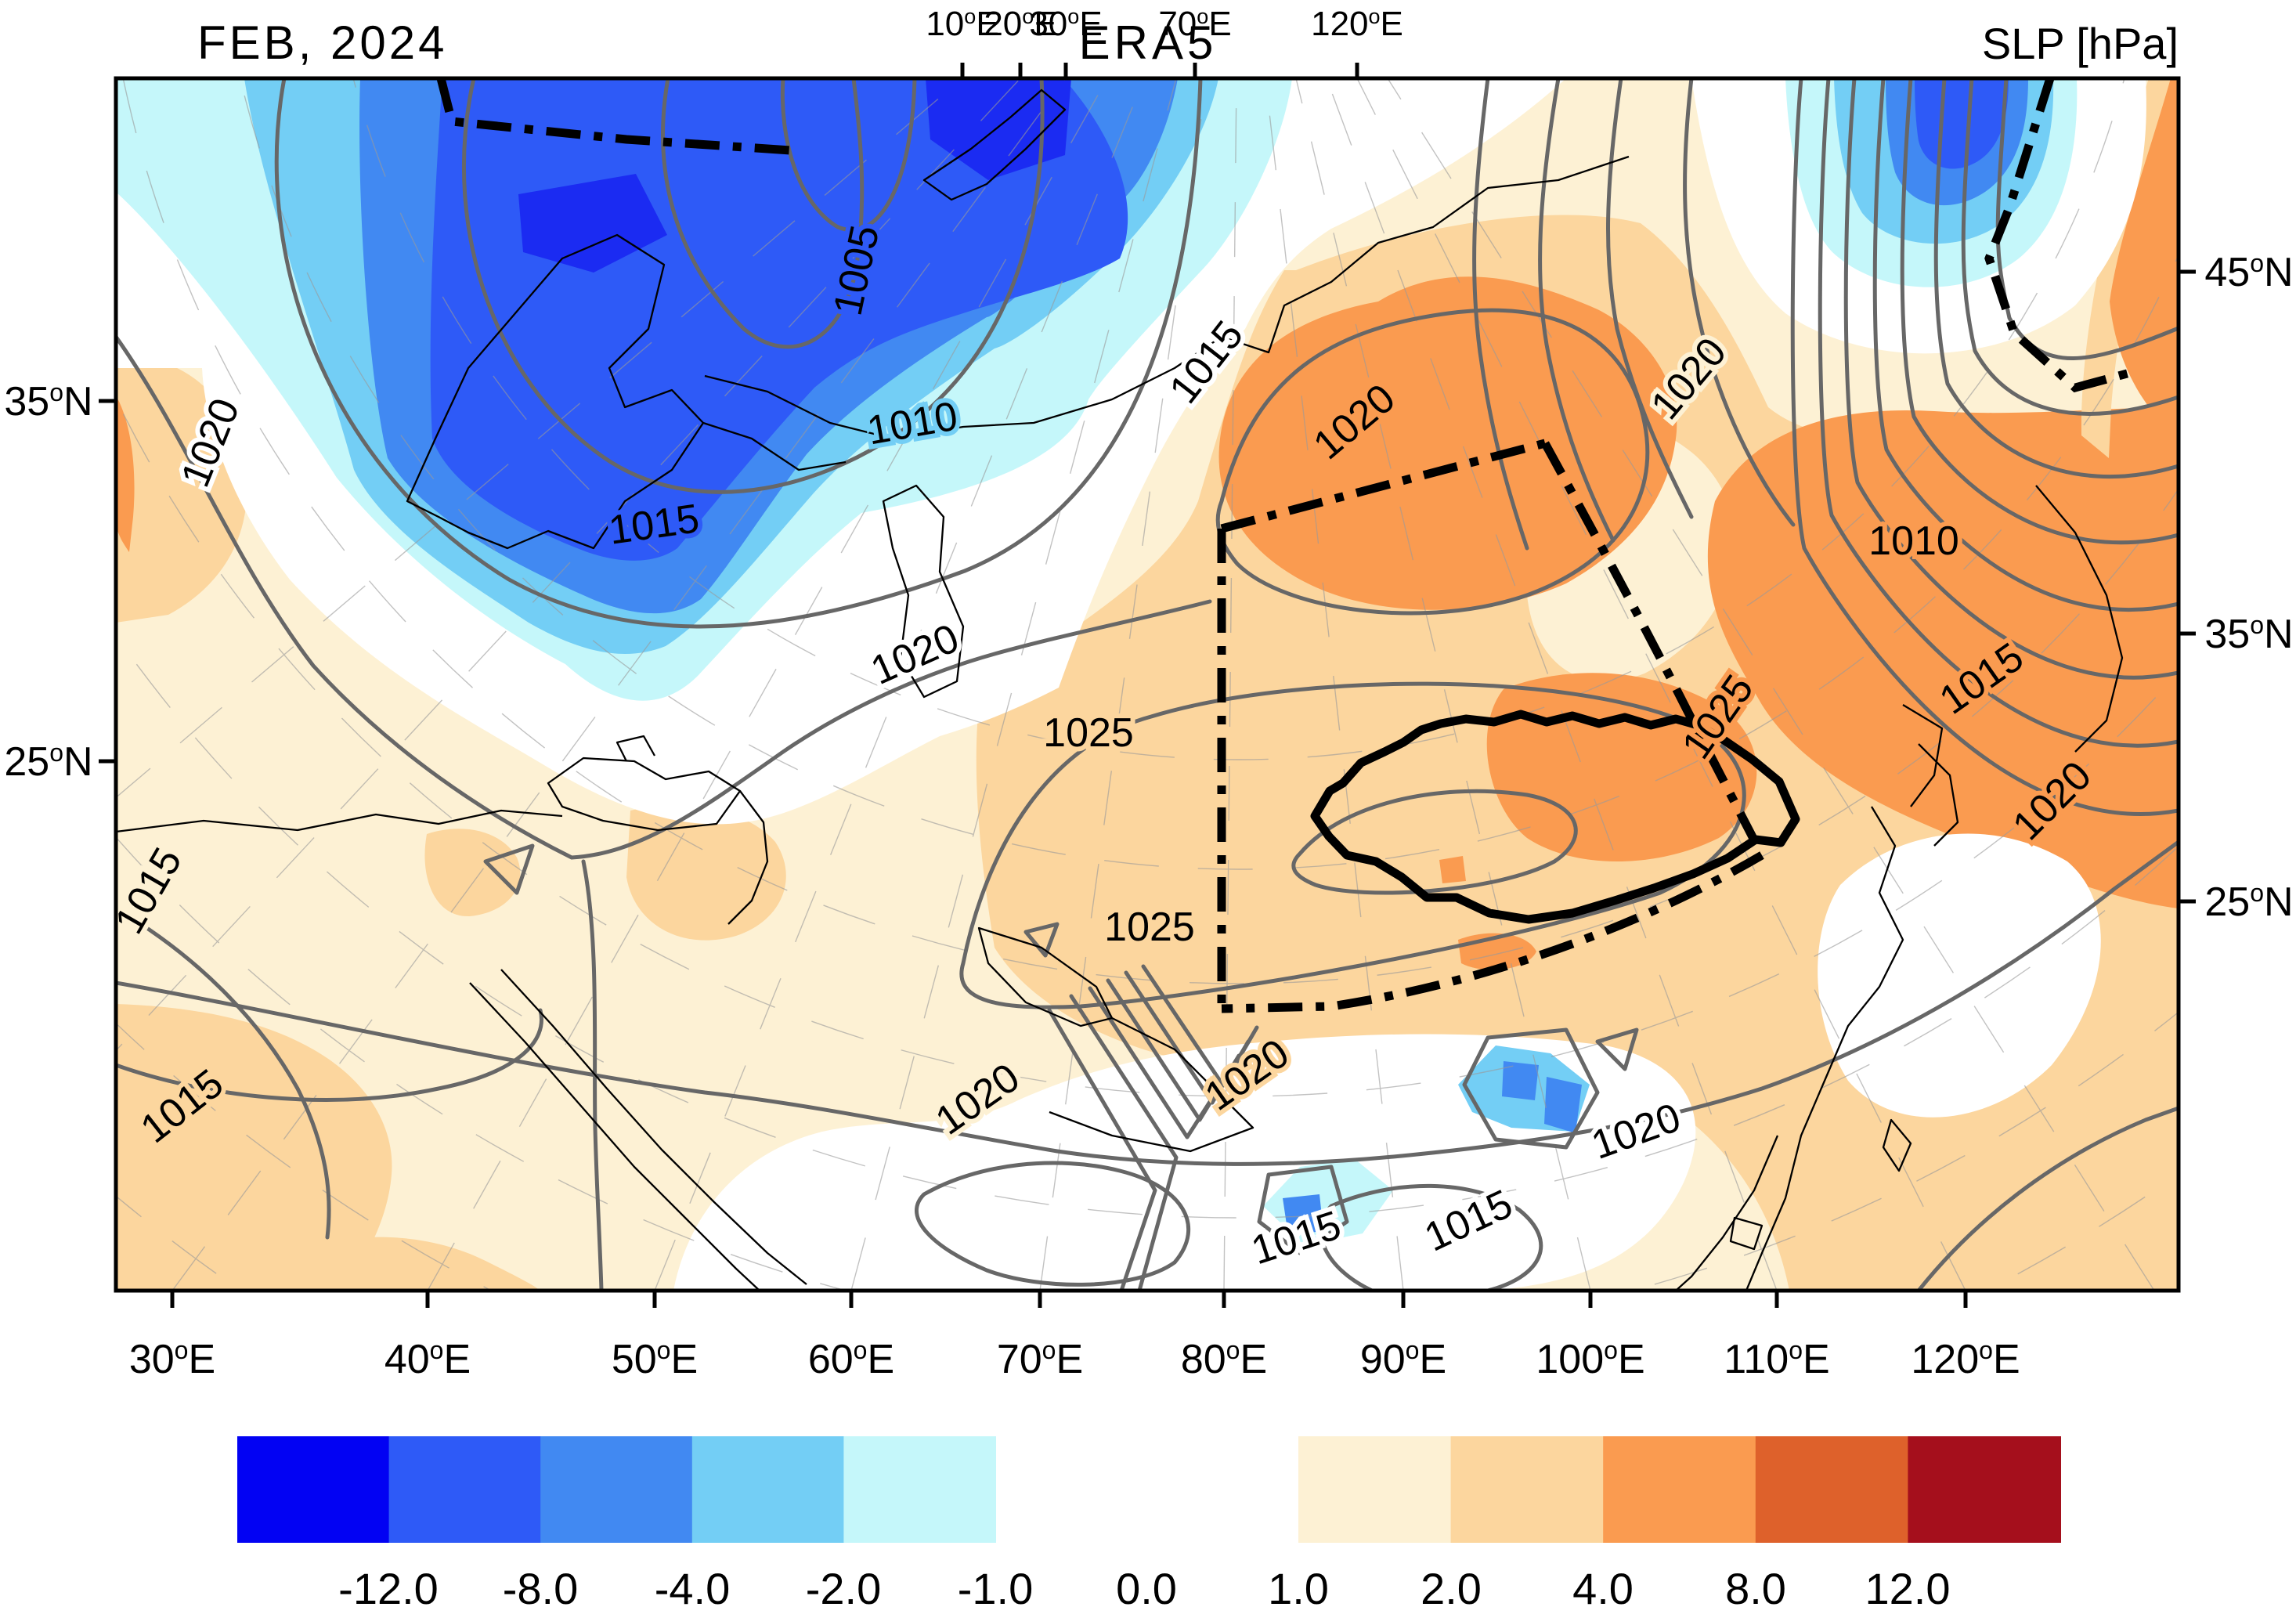 This screenshot has width=2296, height=1607. What do you see at coordinates (541, 1586) in the screenshot?
I see `svg-text: -8.0` at bounding box center [541, 1586].